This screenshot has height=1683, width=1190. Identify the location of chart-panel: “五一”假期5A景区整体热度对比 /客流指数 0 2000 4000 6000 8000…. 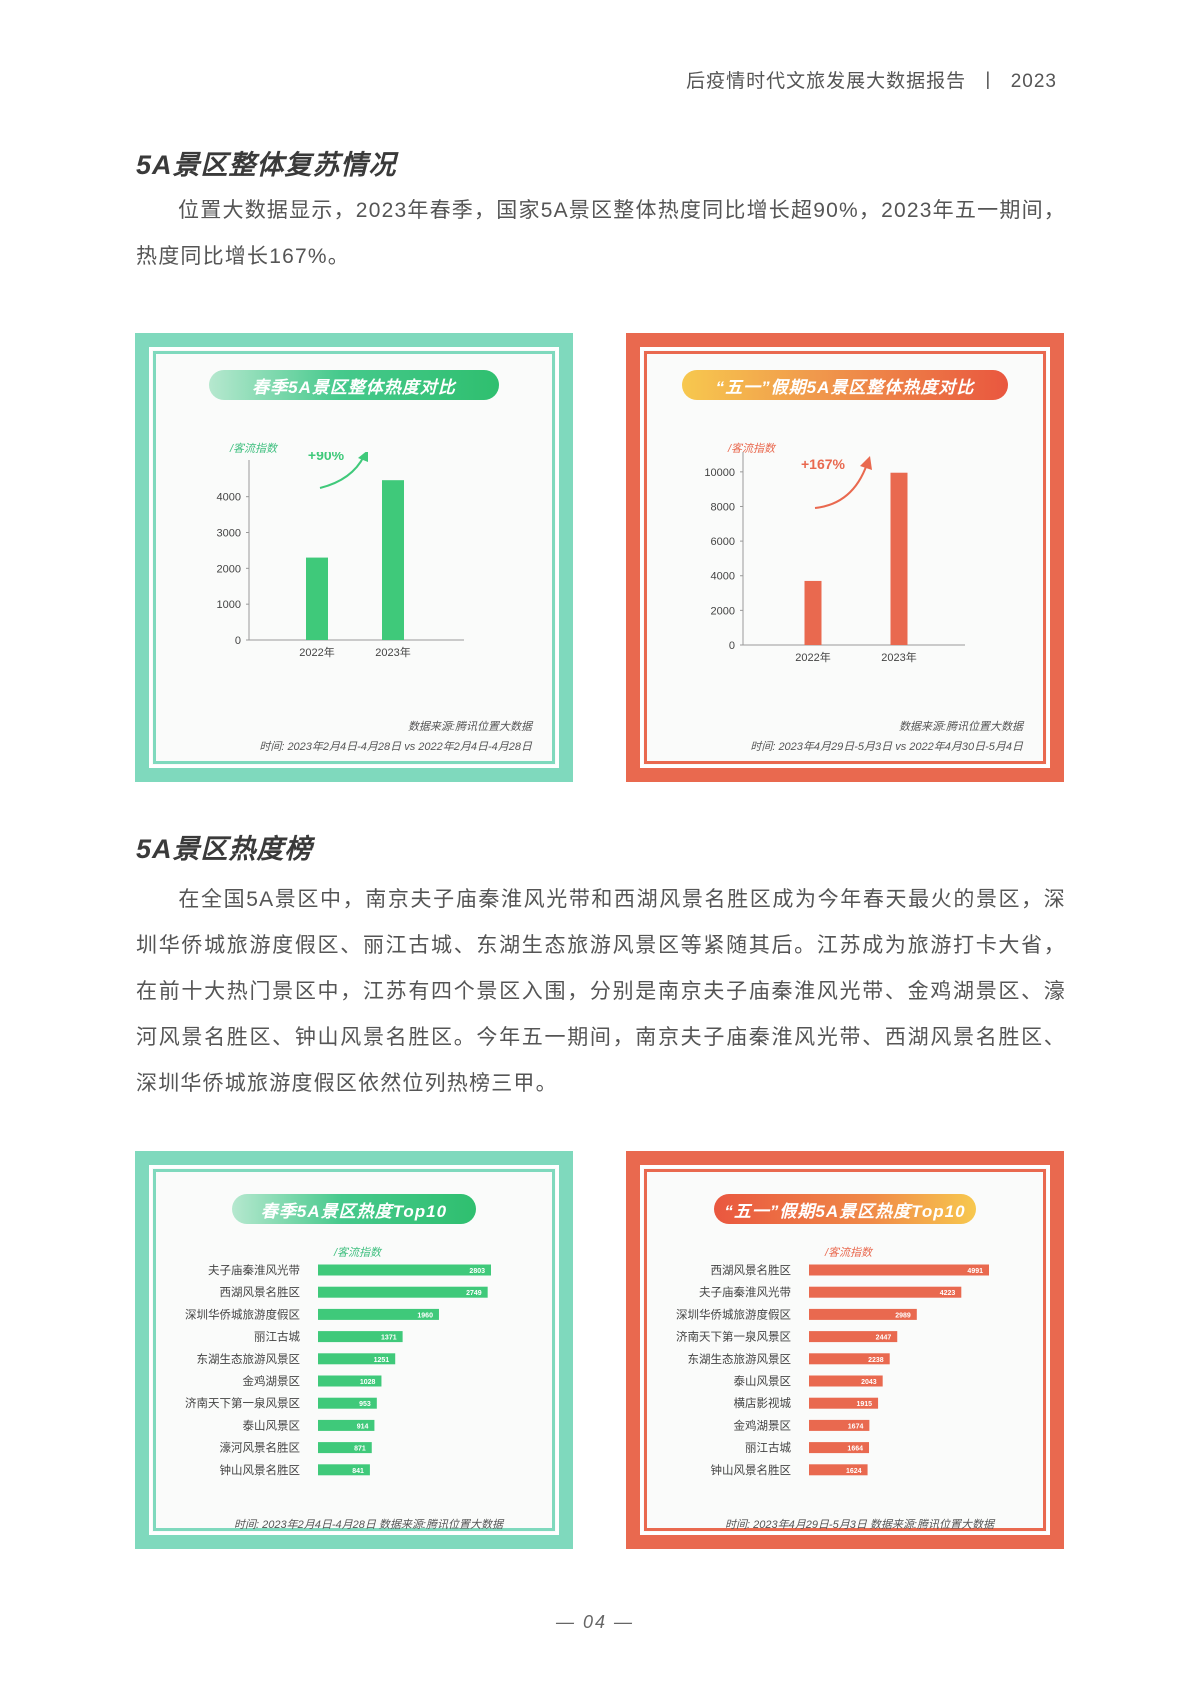
(845, 557).